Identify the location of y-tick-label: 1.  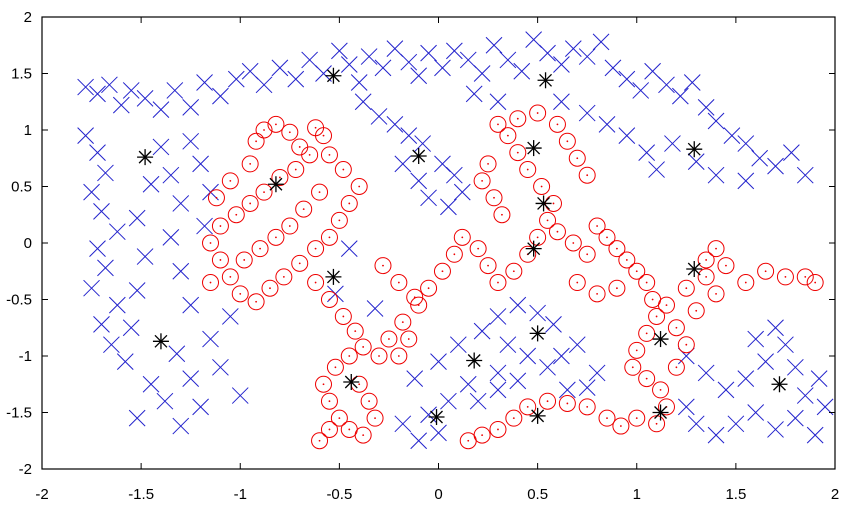
(28, 130).